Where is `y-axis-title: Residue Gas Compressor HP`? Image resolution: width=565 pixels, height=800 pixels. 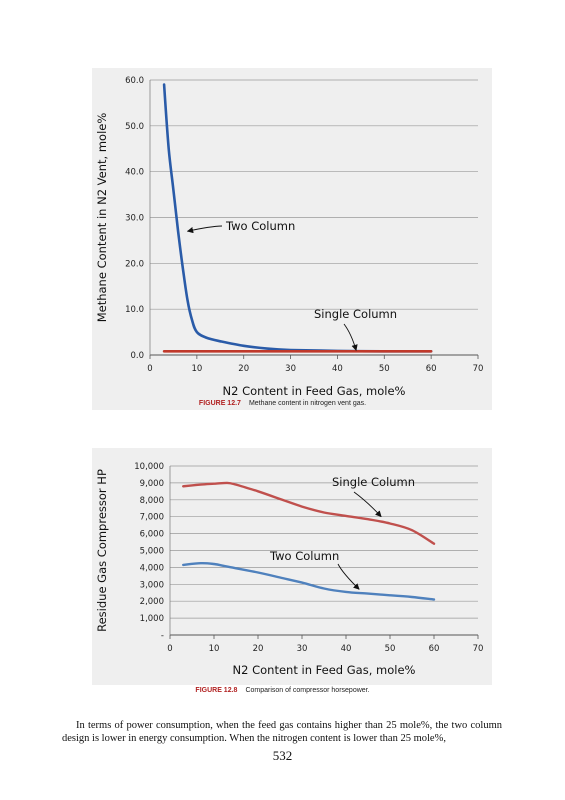
y-axis-title: Residue Gas Compressor HP is located at coordinates (102, 550).